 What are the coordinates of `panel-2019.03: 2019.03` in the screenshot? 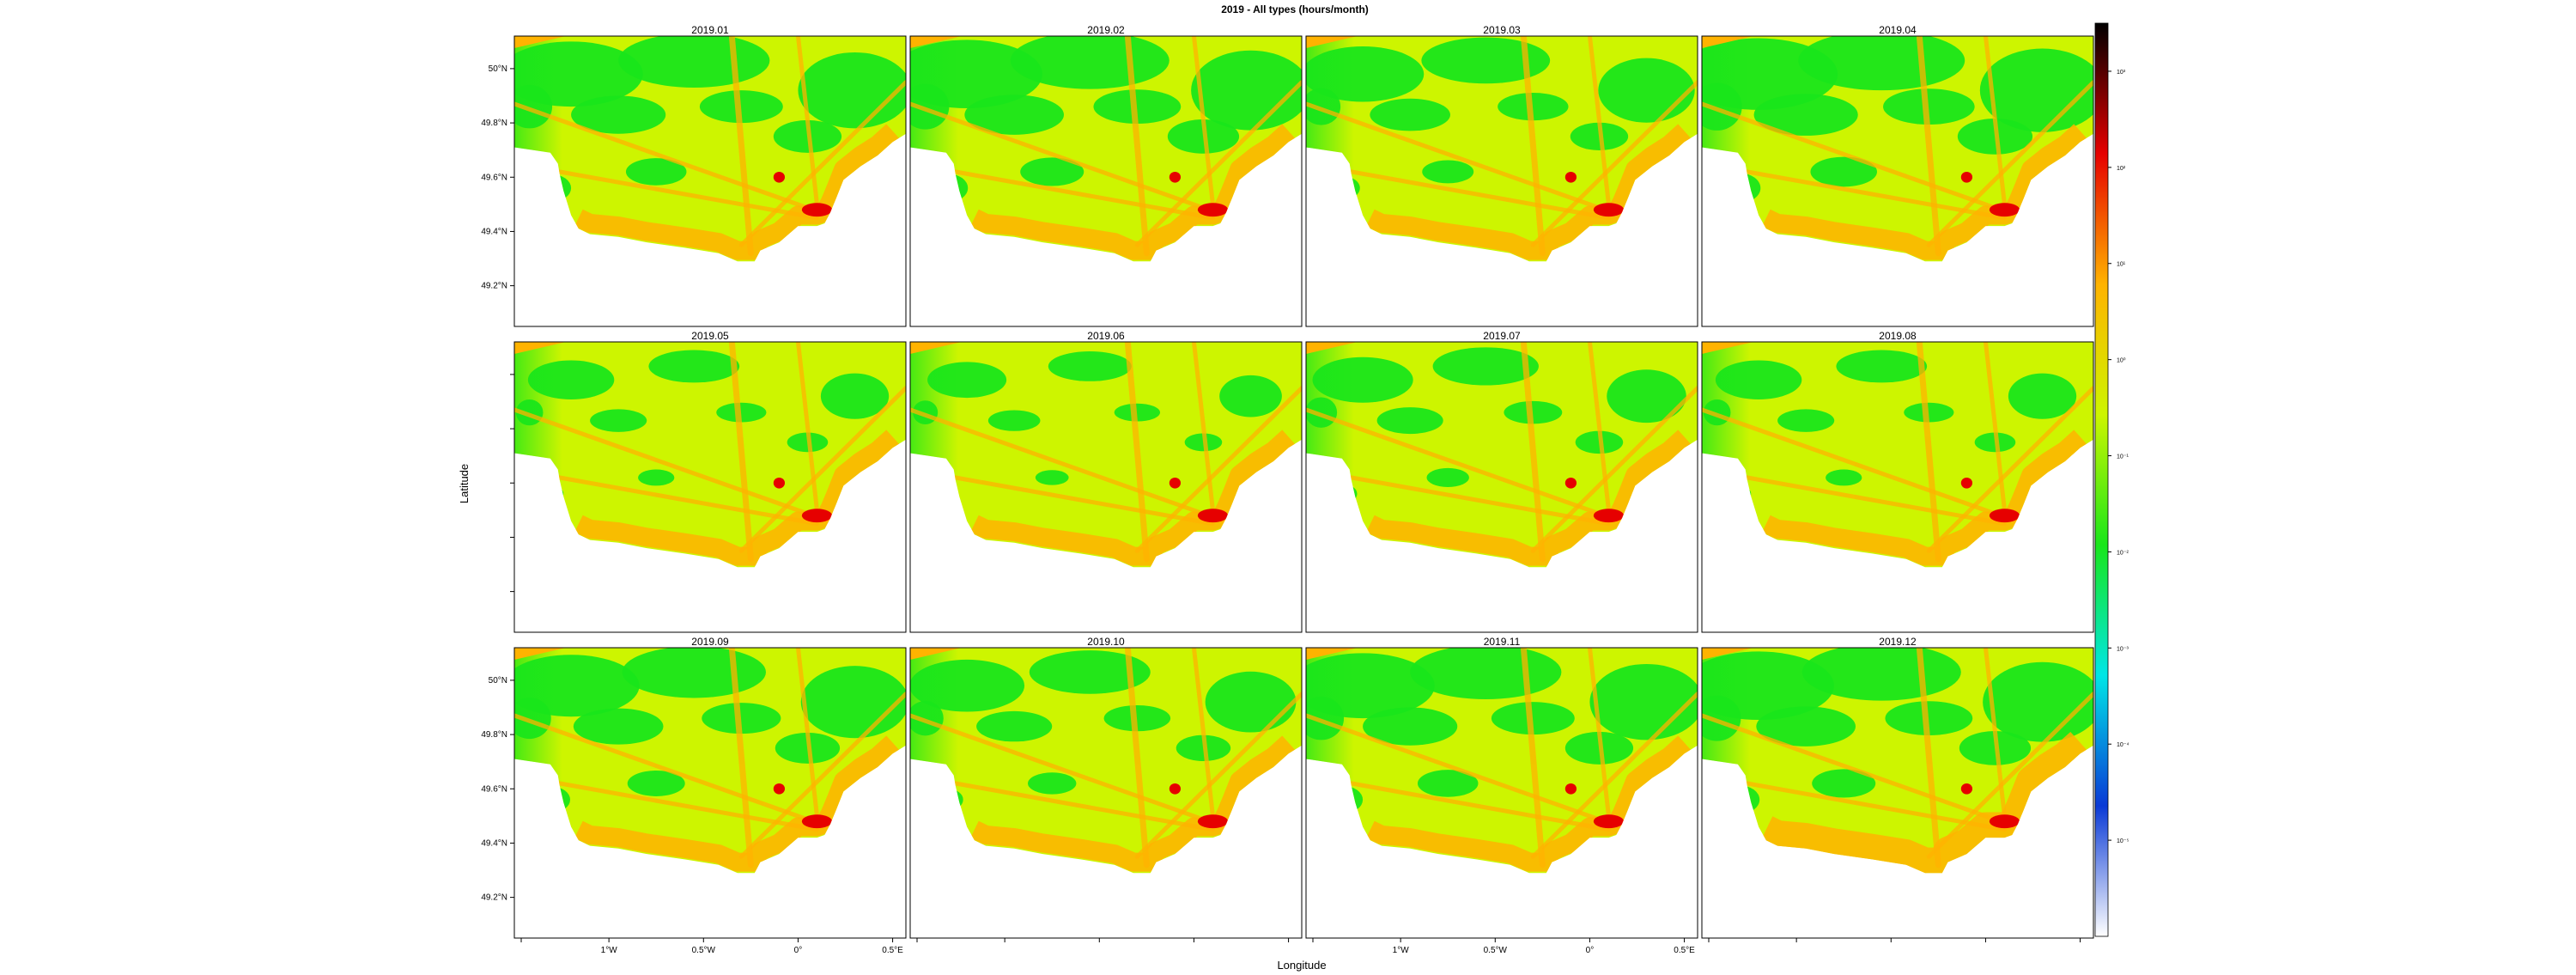 It's located at (1502, 175).